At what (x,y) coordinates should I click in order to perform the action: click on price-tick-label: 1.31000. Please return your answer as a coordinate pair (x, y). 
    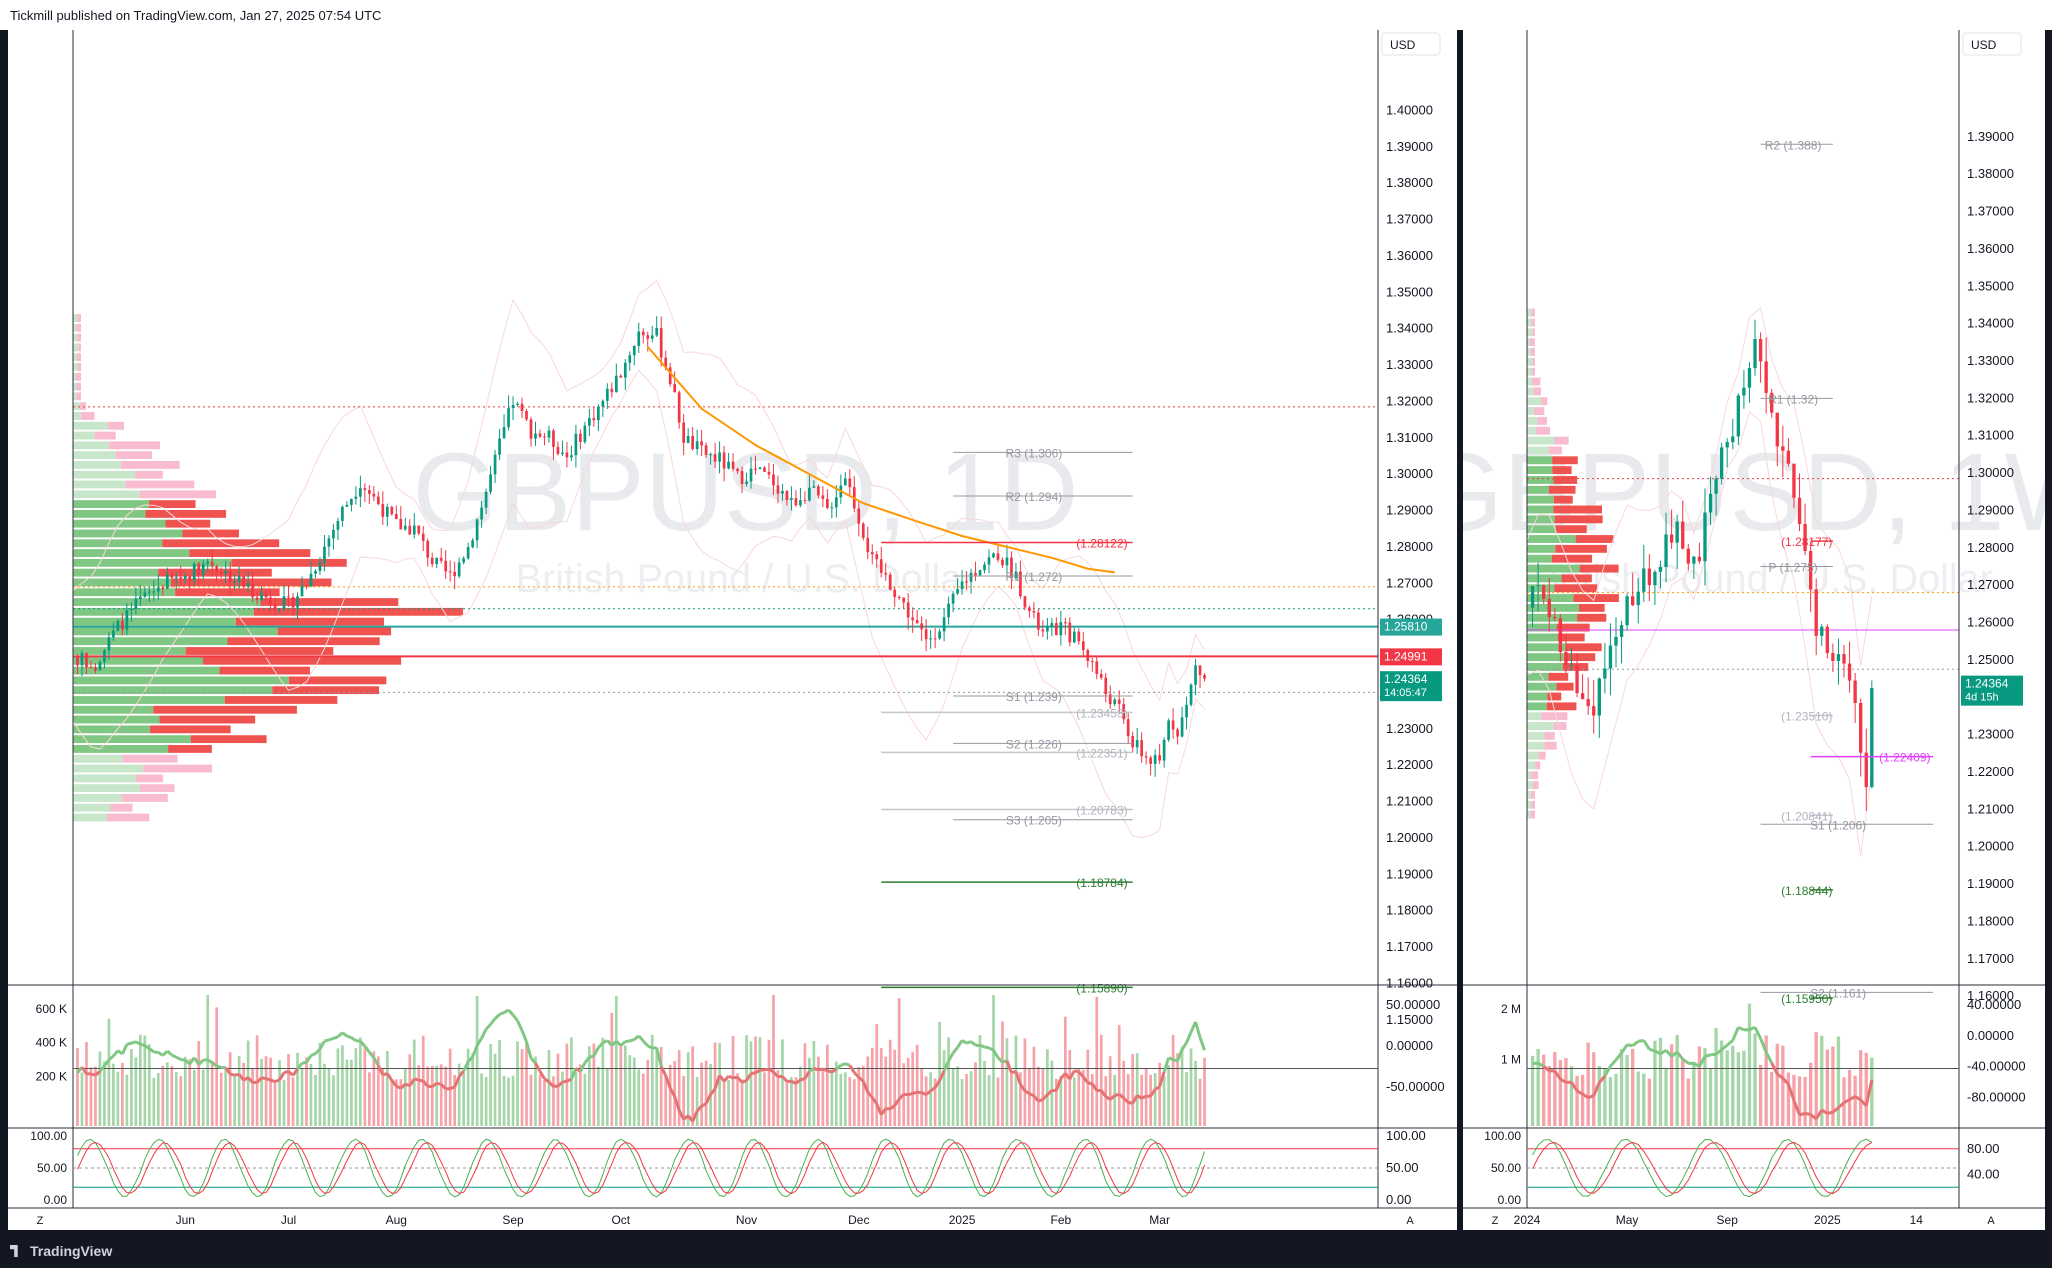
    Looking at the image, I should click on (1409, 437).